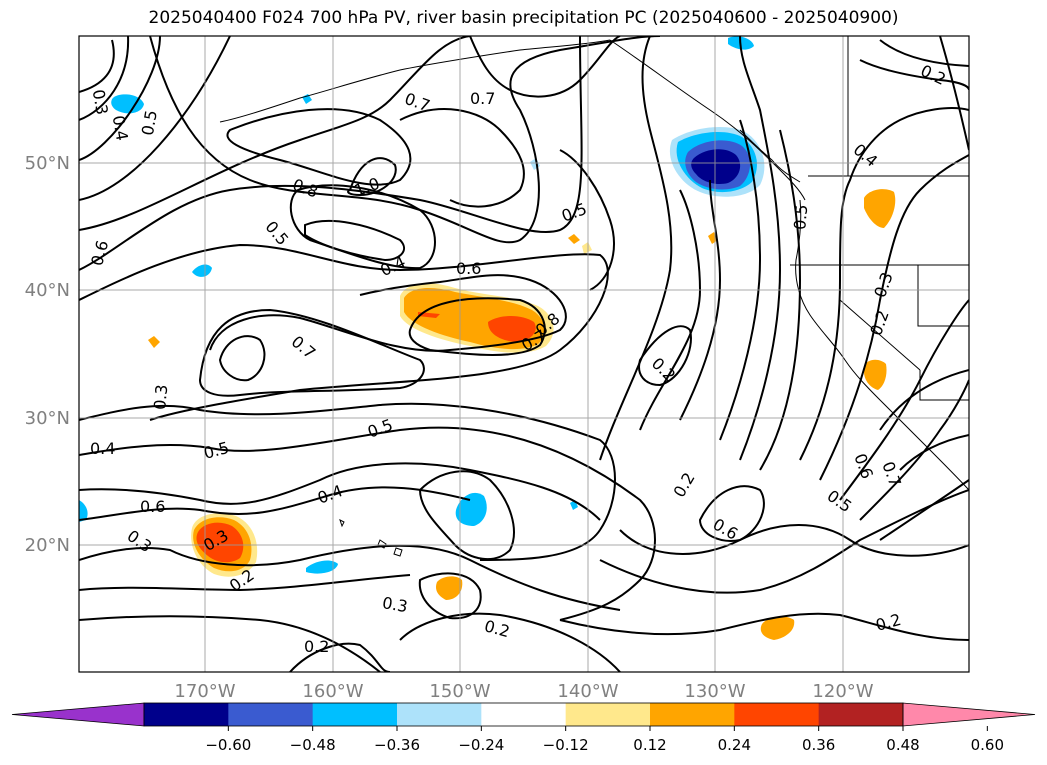  What do you see at coordinates (481, 745) in the screenshot?
I see `colorbar-tick-label: −0.24` at bounding box center [481, 745].